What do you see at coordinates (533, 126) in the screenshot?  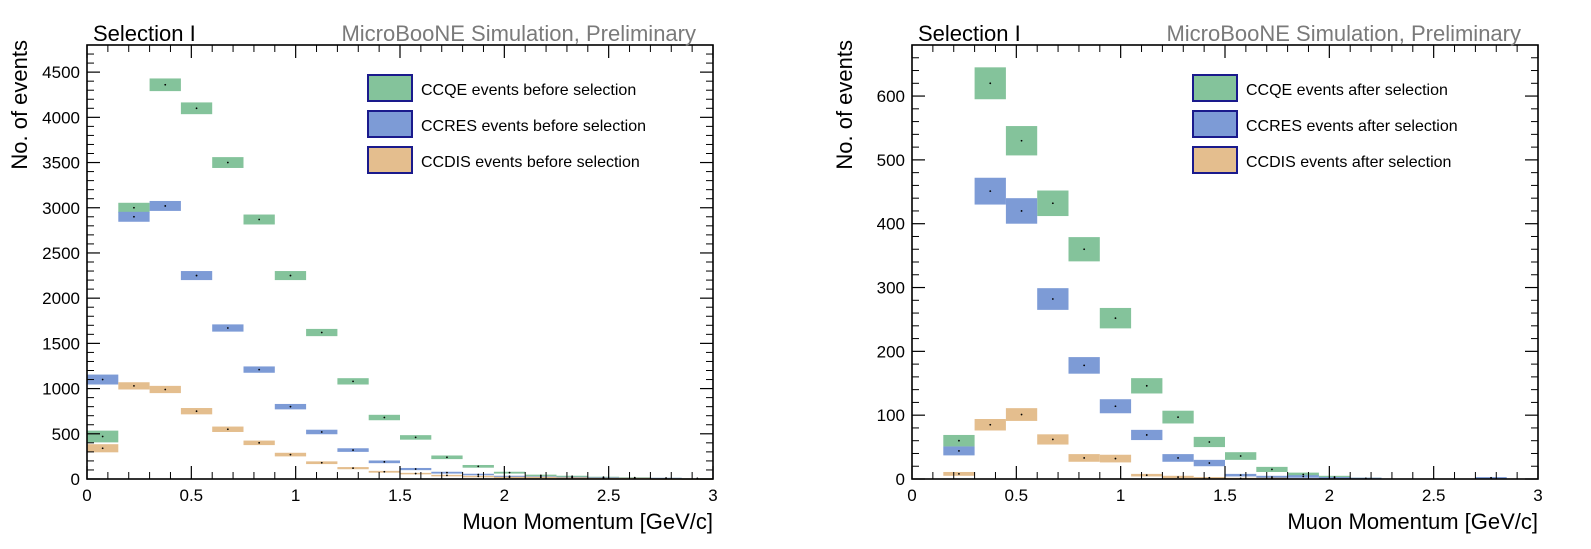 I see `legend-label: CCRES events before selection` at bounding box center [533, 126].